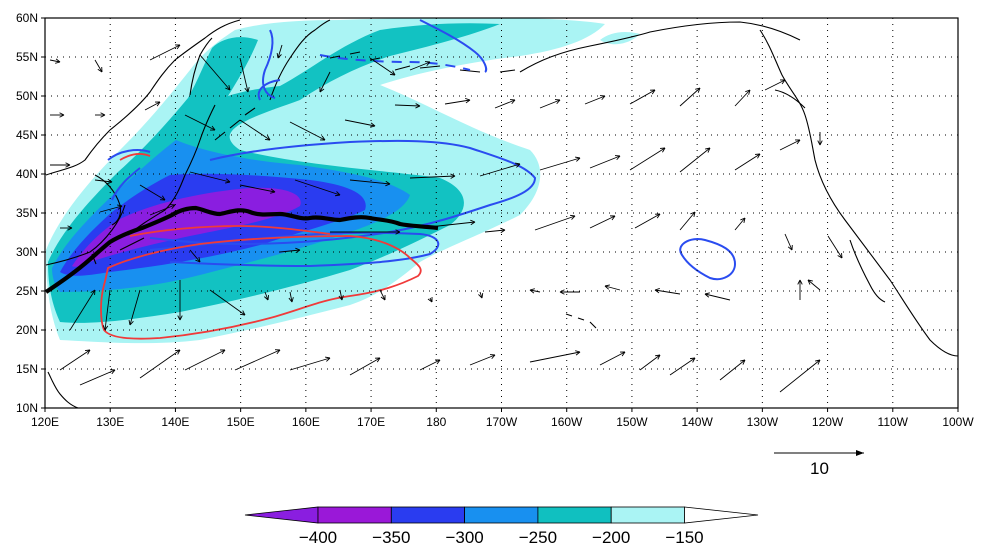  I want to click on blue-contour-north-dashed, so click(395, 62).